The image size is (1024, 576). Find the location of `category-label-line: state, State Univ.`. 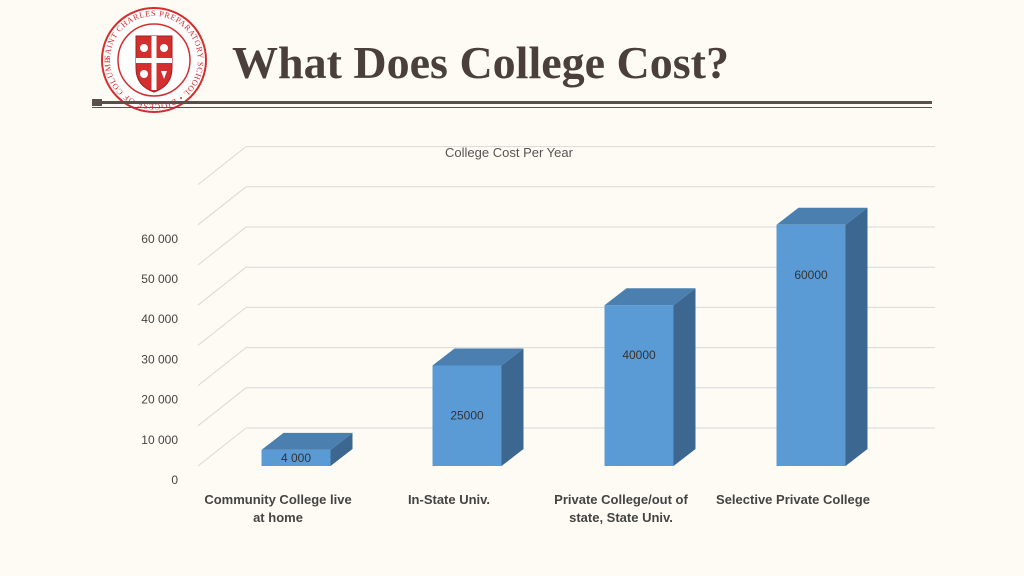

category-label-line: state, State Univ. is located at coordinates (621, 517).